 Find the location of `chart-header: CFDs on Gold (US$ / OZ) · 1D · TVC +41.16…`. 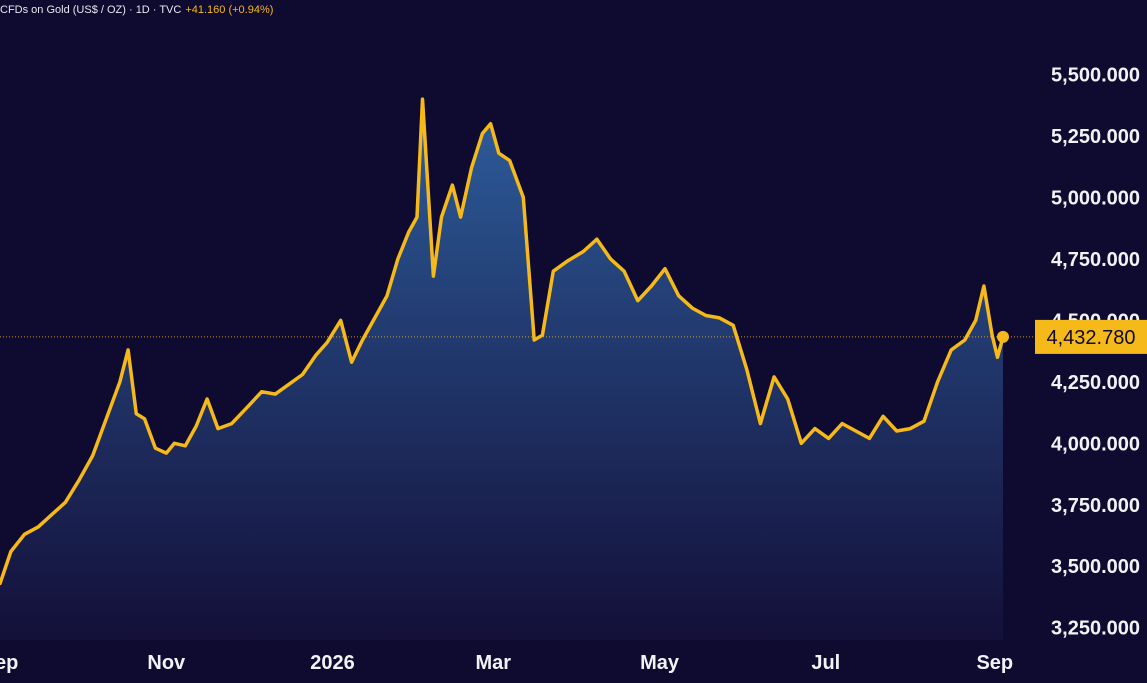

chart-header: CFDs on Gold (US$ / OZ) · 1D · TVC +41.16… is located at coordinates (136, 10).